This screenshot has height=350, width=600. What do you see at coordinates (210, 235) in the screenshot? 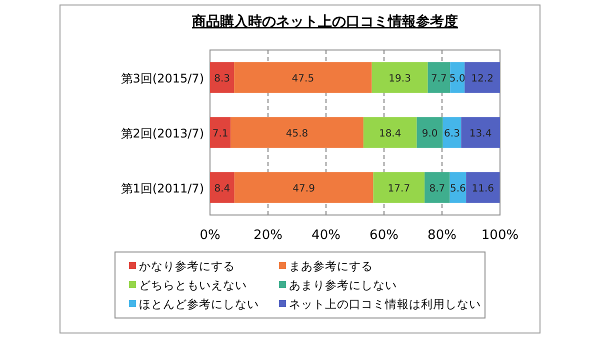
I see `x-tick-label: 0%` at bounding box center [210, 235].